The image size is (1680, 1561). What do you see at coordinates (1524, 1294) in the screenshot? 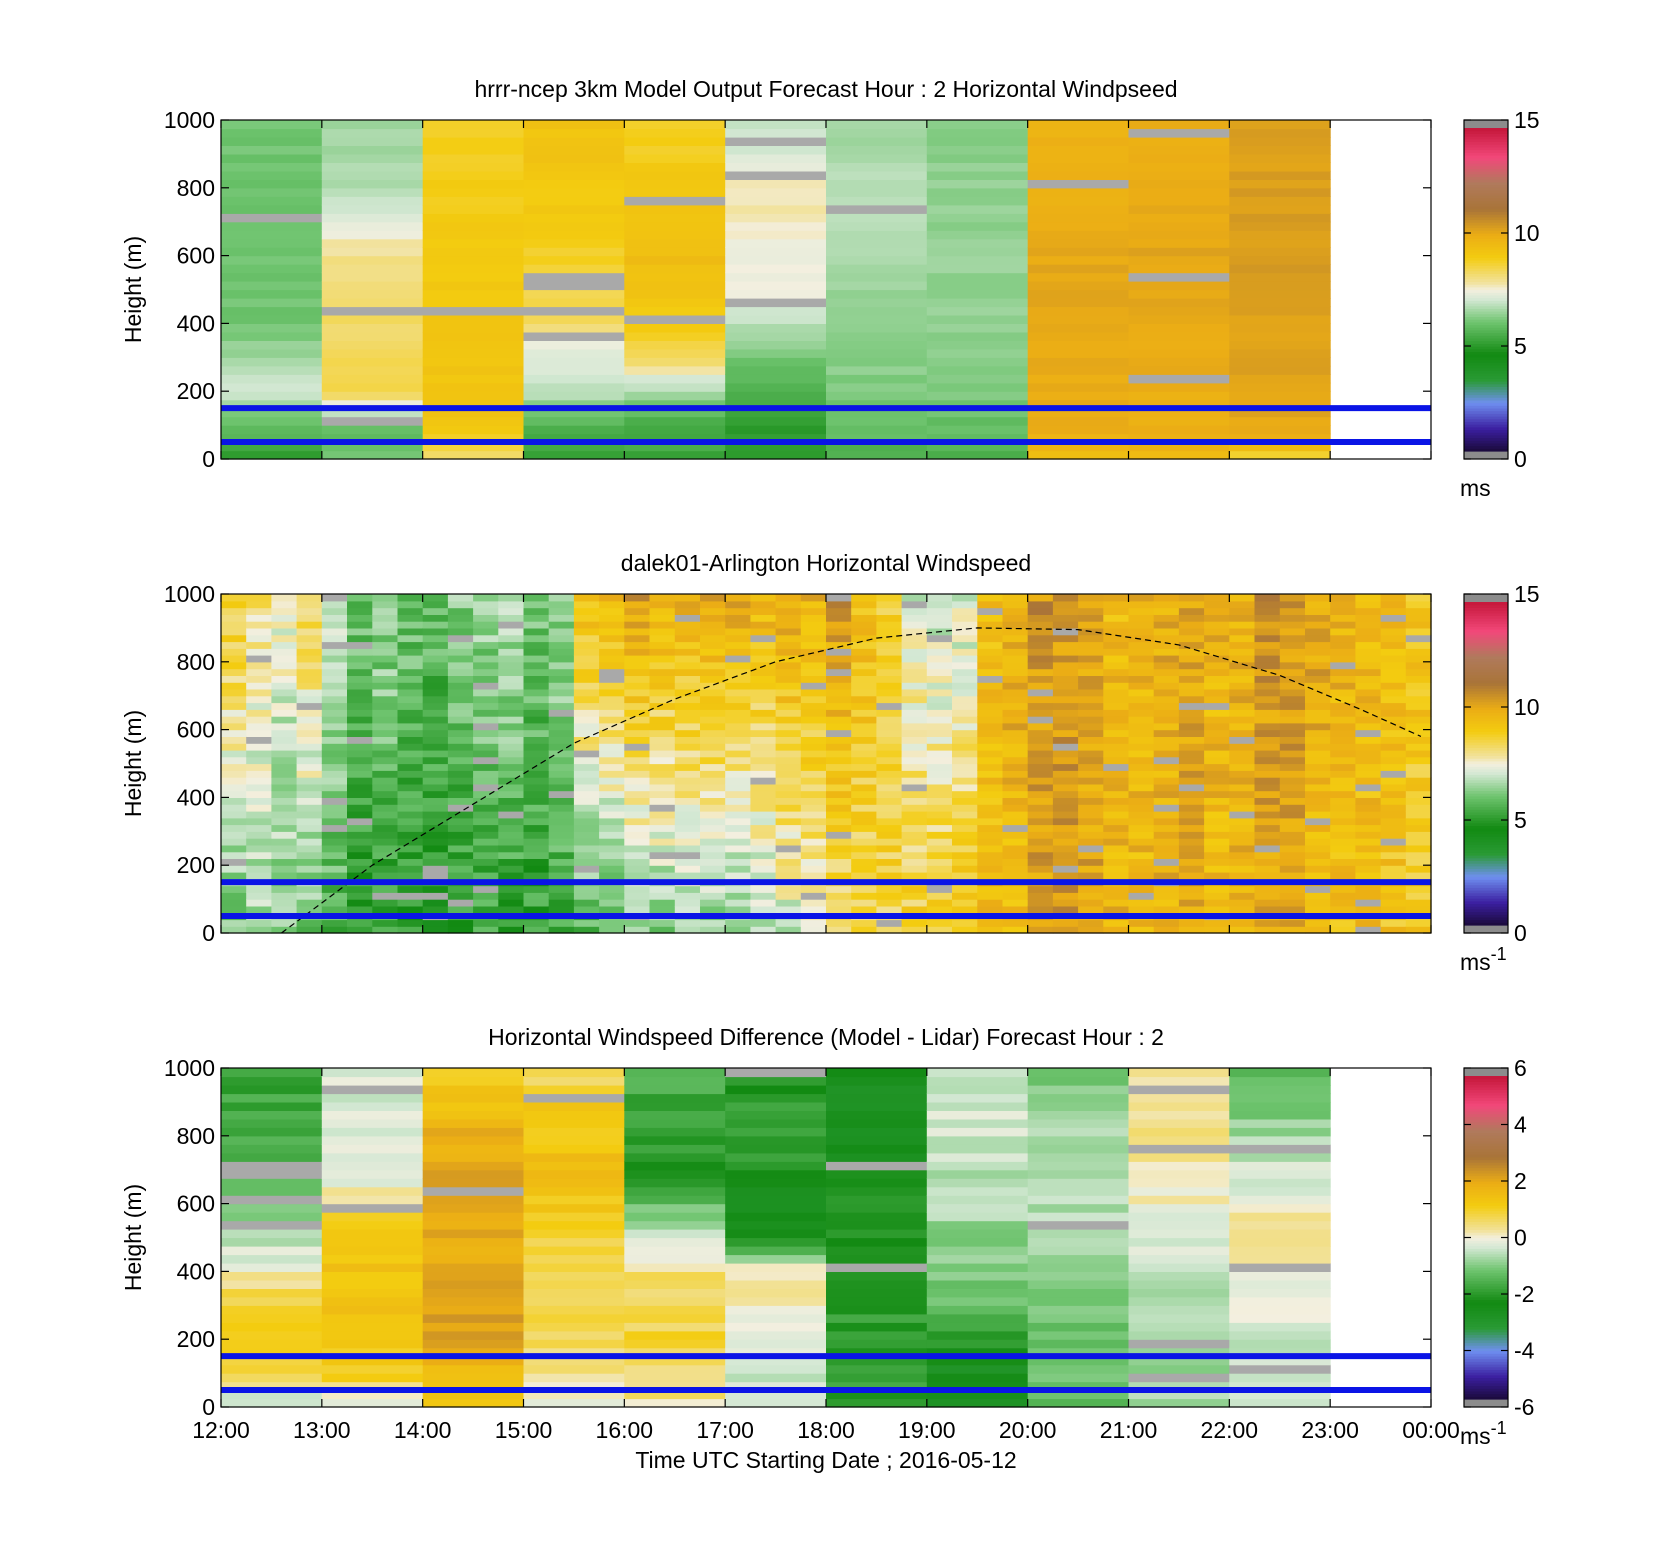
I see `colorbar-tick-label: -2` at bounding box center [1524, 1294].